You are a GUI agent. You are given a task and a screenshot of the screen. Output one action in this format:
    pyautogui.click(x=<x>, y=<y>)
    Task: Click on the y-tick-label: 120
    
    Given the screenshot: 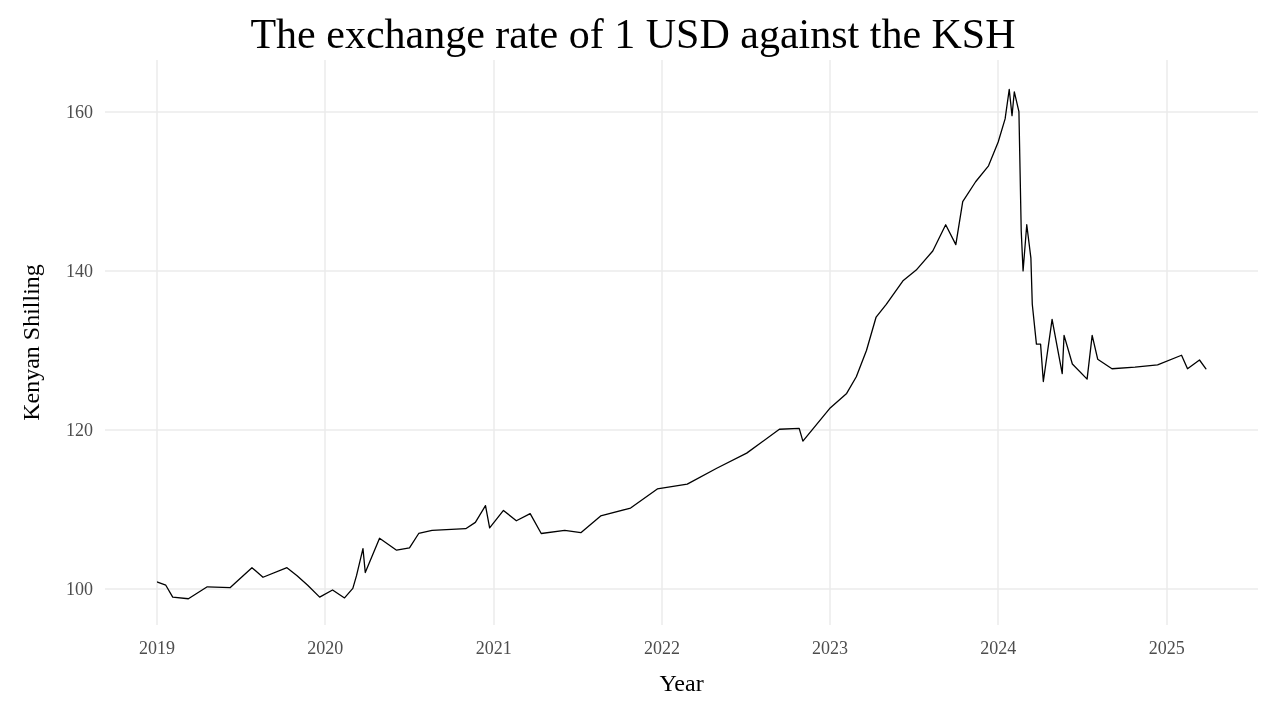 What is the action you would take?
    pyautogui.click(x=79, y=430)
    